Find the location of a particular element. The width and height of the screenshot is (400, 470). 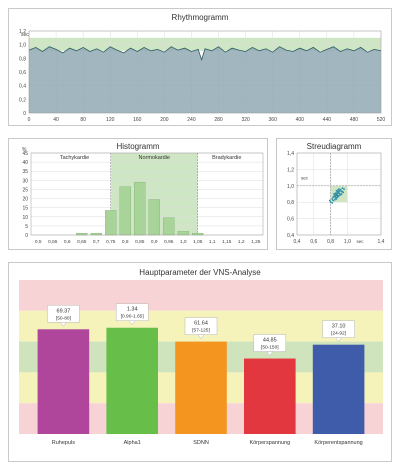

x-tick-label: 0 is located at coordinates (29, 120).